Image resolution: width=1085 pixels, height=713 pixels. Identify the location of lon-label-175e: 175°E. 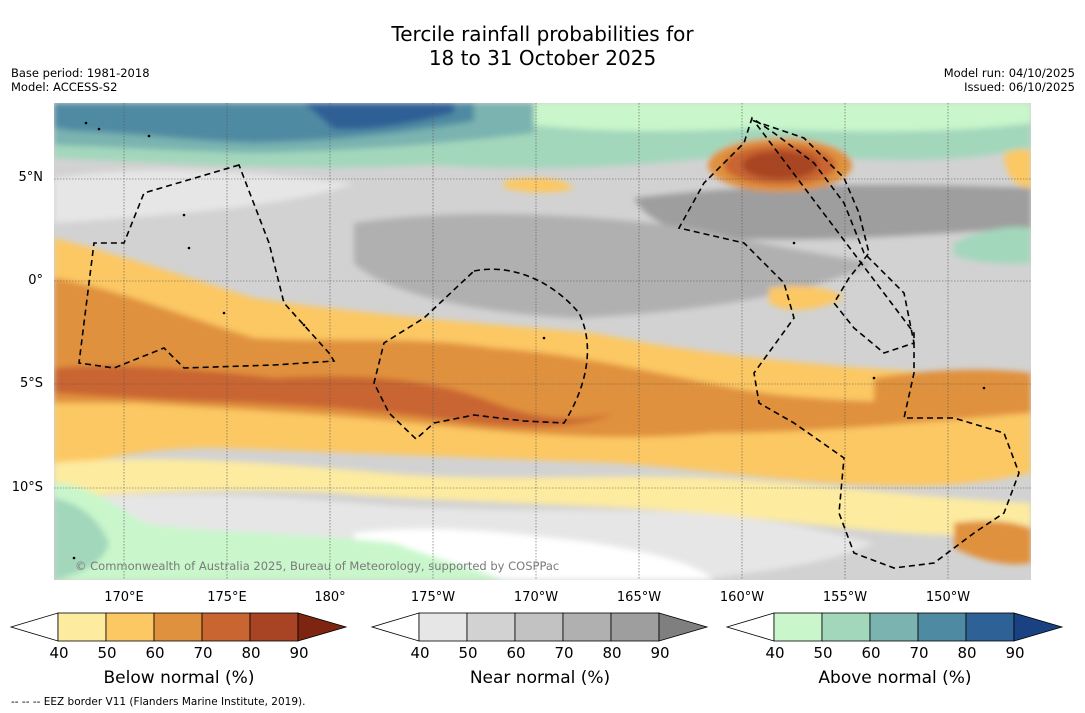
(227, 597).